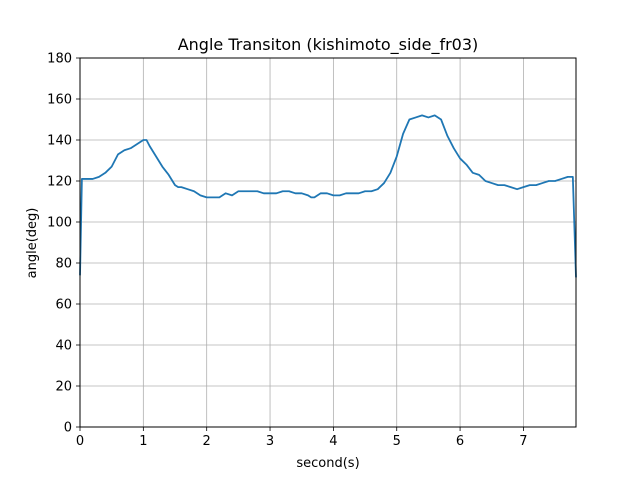  Describe the element at coordinates (68, 428) in the screenshot. I see `y-tick-label: 0` at that location.